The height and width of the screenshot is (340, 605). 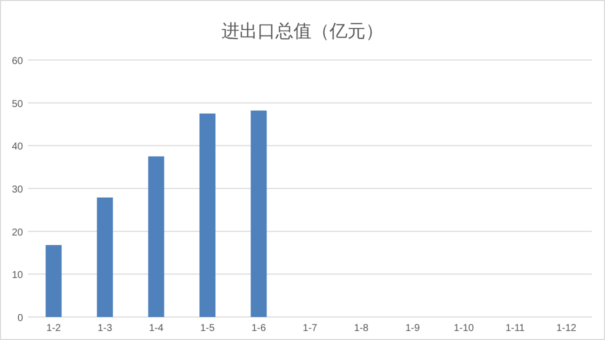 What do you see at coordinates (20, 318) in the screenshot?
I see `y-tick-label: 0` at bounding box center [20, 318].